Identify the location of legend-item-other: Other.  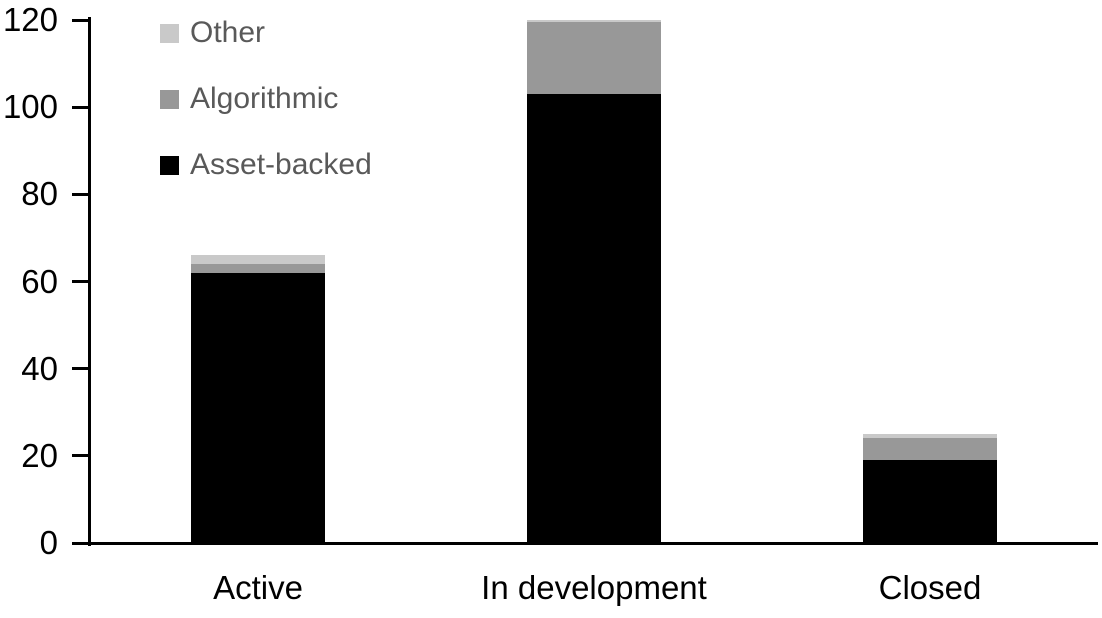
(266, 33).